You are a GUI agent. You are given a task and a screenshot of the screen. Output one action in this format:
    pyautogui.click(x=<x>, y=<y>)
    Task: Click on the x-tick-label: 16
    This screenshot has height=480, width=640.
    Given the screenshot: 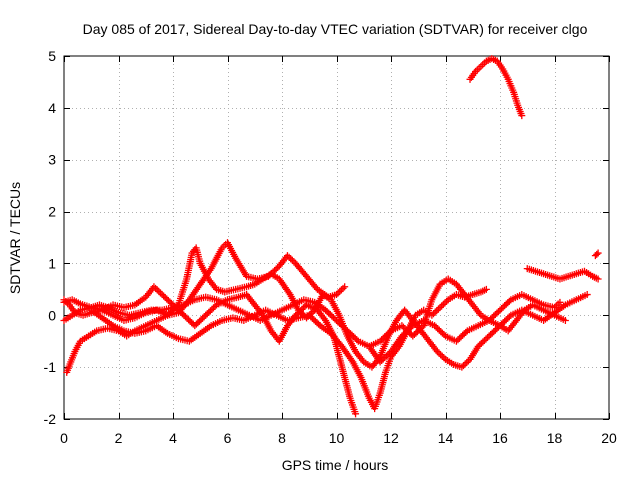 What is the action you would take?
    pyautogui.click(x=500, y=438)
    